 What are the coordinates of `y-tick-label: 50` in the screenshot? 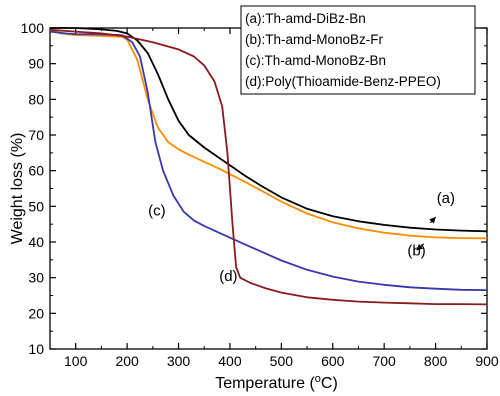 It's located at (36, 206).